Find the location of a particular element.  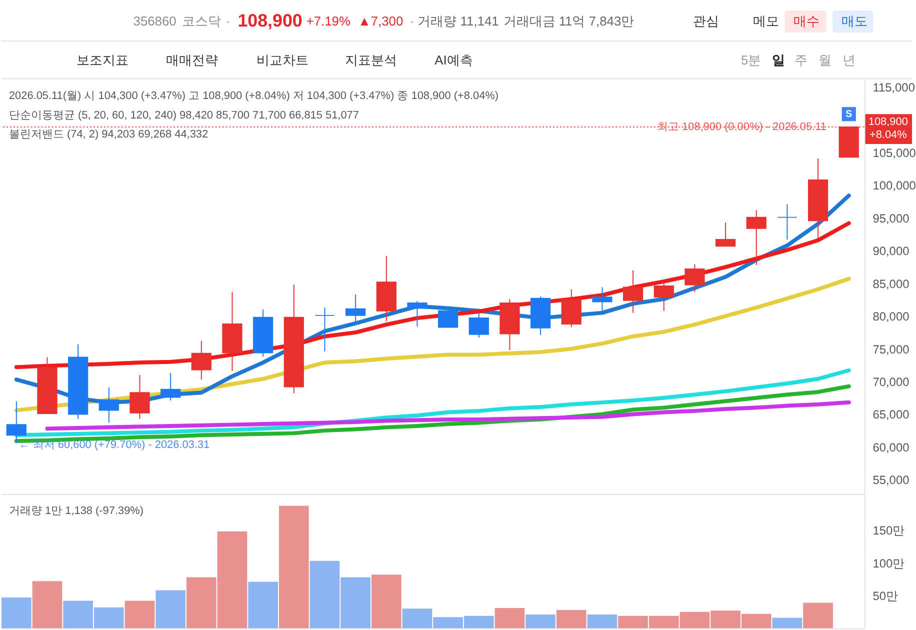

text: 보조지표 is located at coordinates (102, 60).